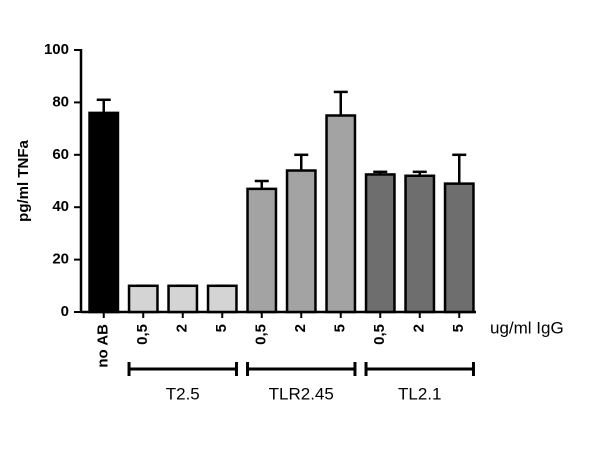 The image size is (600, 450). What do you see at coordinates (527, 327) in the screenshot?
I see `x-axis-label: ug/ml IgG` at bounding box center [527, 327].